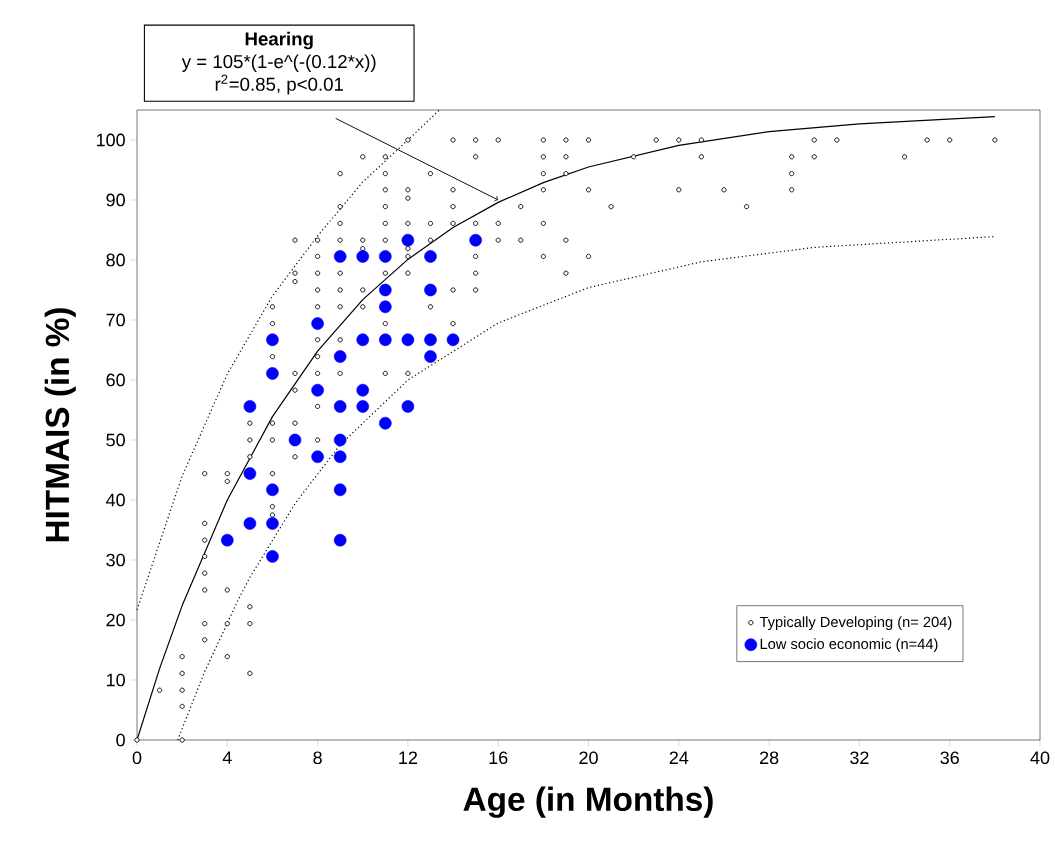 The height and width of the screenshot is (859, 1055). What do you see at coordinates (949, 758) in the screenshot?
I see `x-tick-label: 36` at bounding box center [949, 758].